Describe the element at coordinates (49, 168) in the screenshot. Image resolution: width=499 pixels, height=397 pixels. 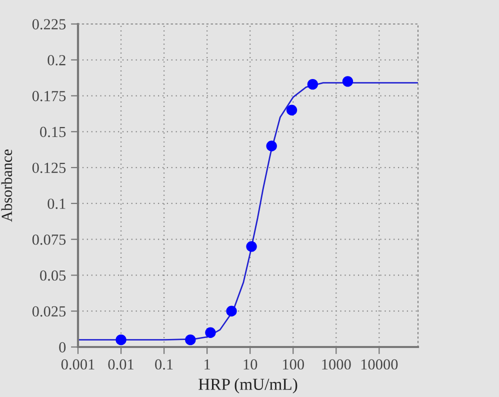
I see `y-tick-label: 0.125` at that location.